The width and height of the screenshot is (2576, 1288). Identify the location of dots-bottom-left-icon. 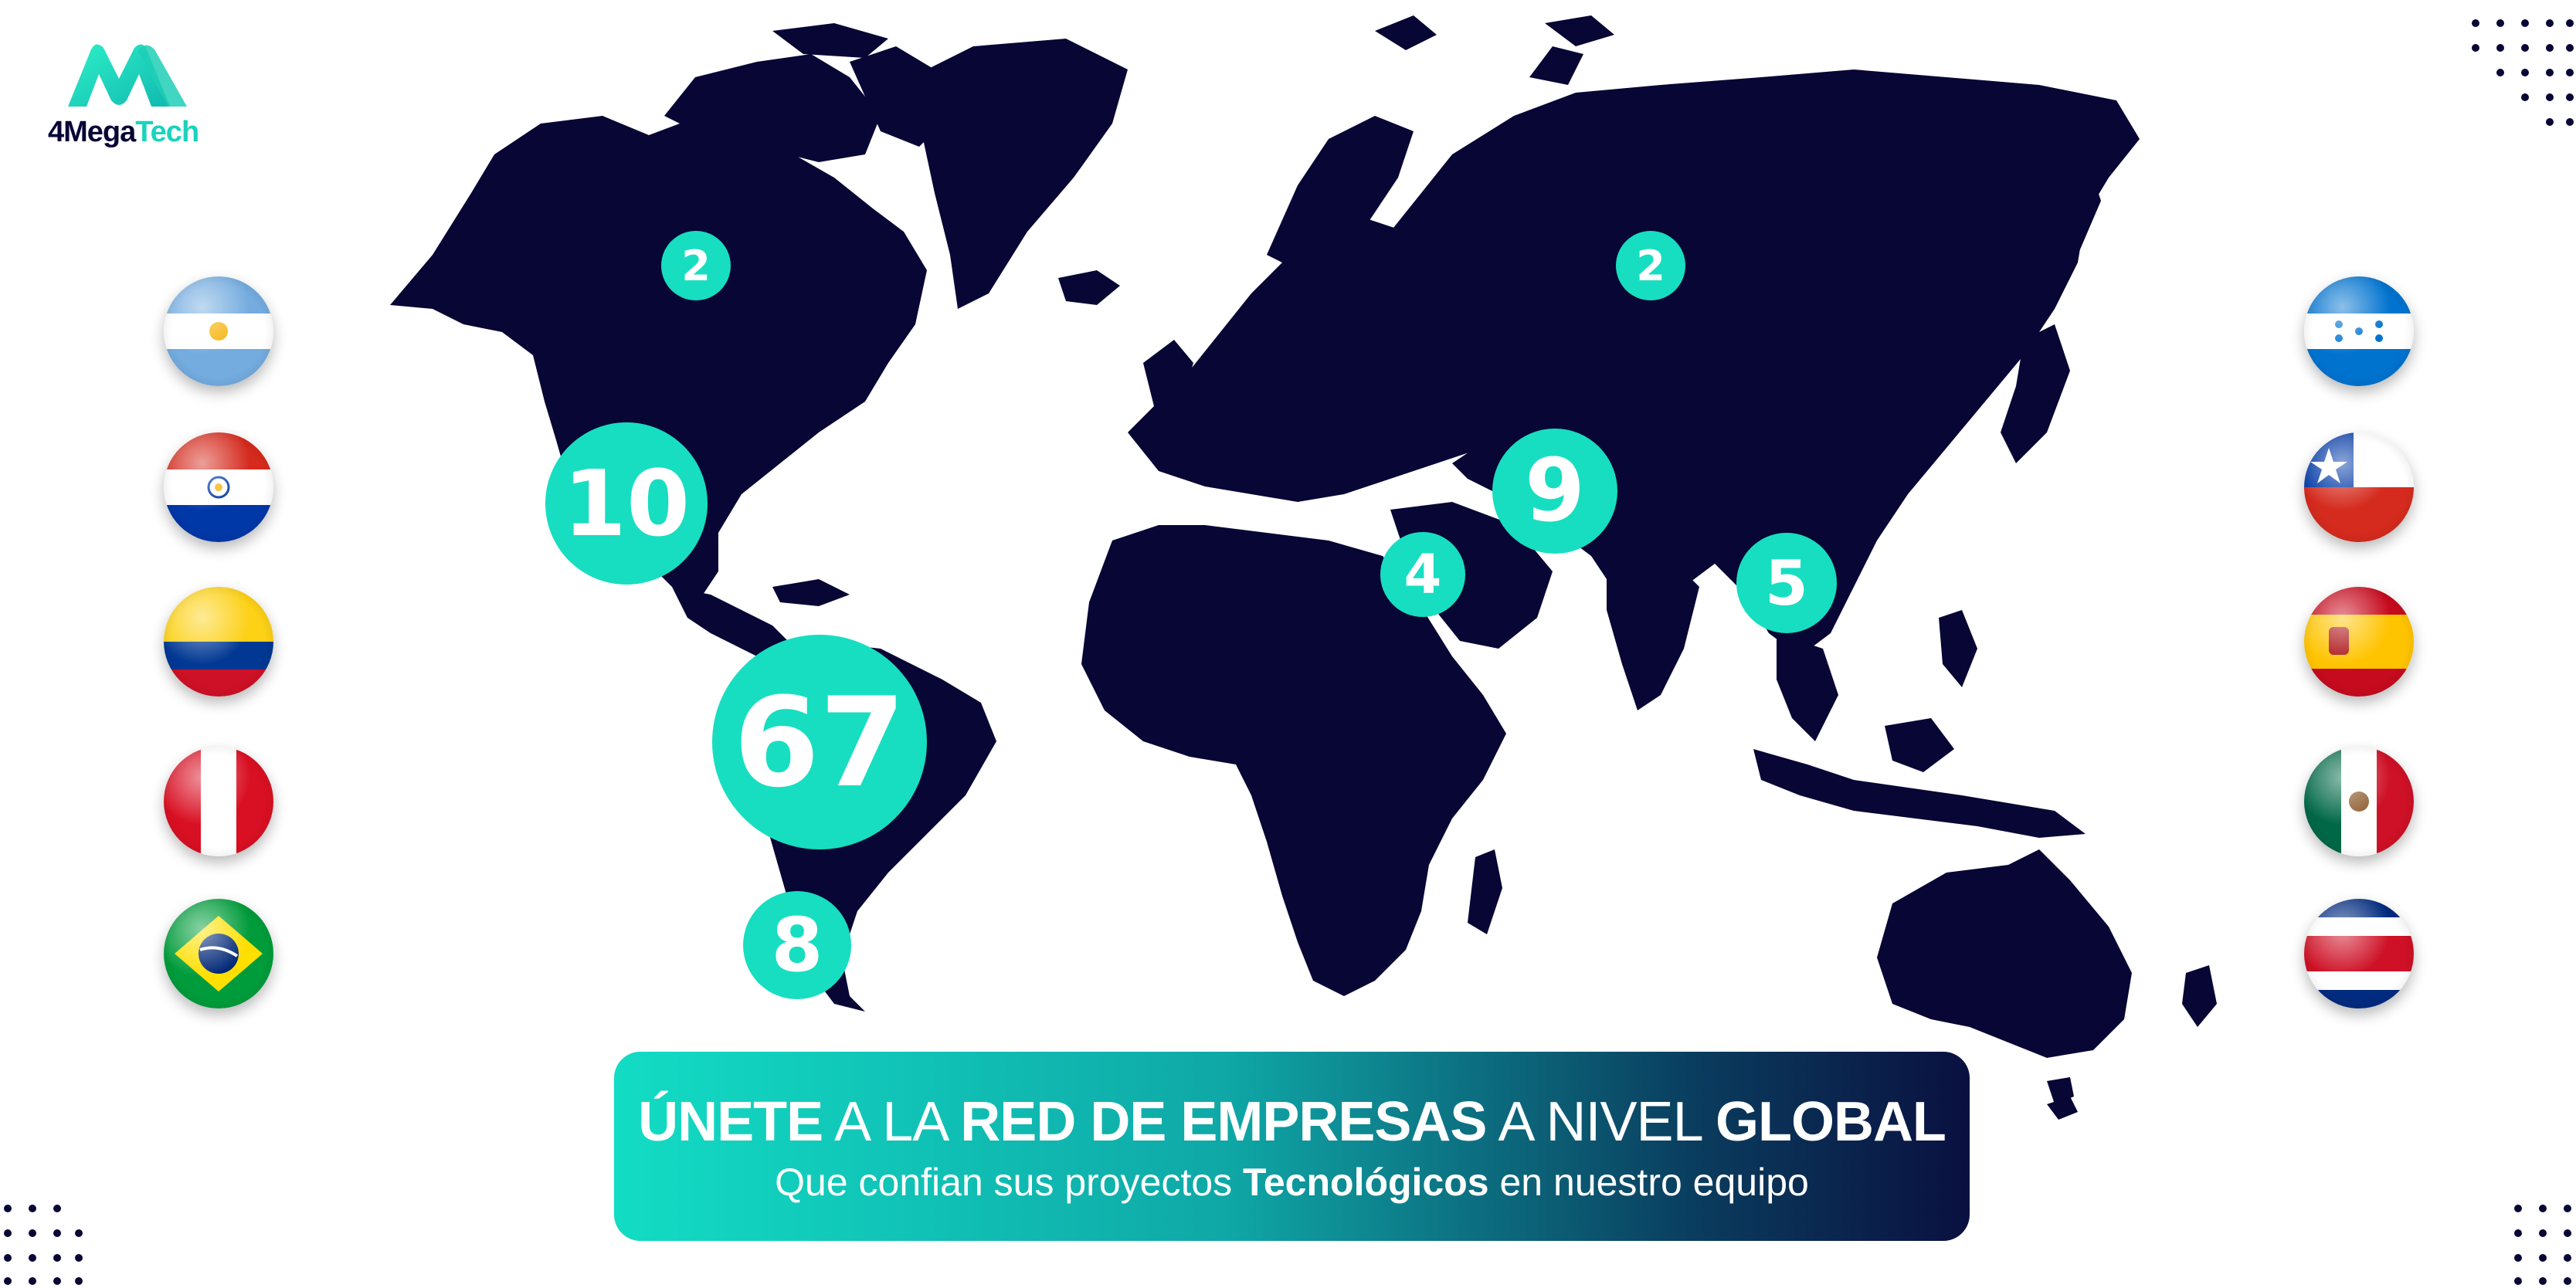
(44, 1245).